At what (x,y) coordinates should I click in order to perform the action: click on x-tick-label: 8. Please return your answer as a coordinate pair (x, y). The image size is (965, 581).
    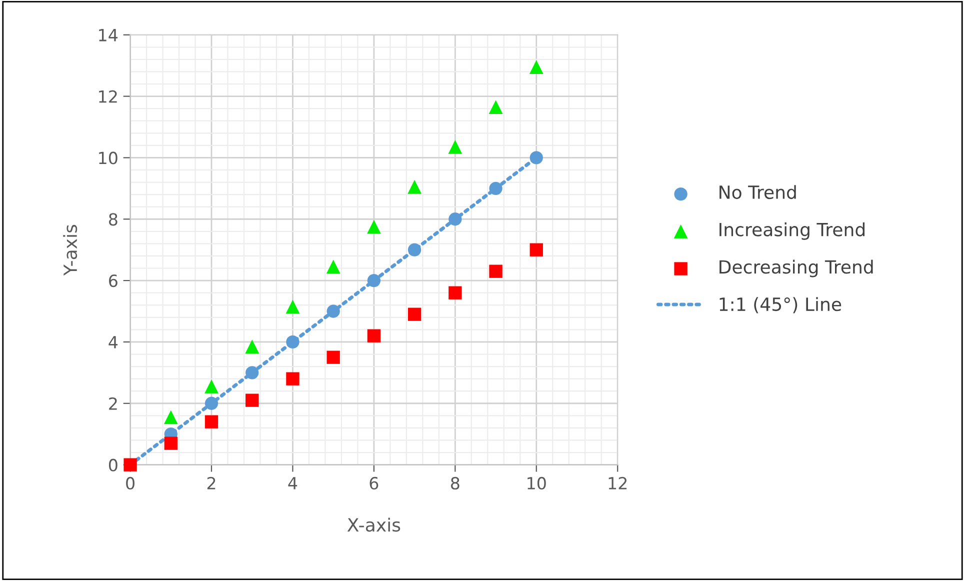
    Looking at the image, I should click on (455, 483).